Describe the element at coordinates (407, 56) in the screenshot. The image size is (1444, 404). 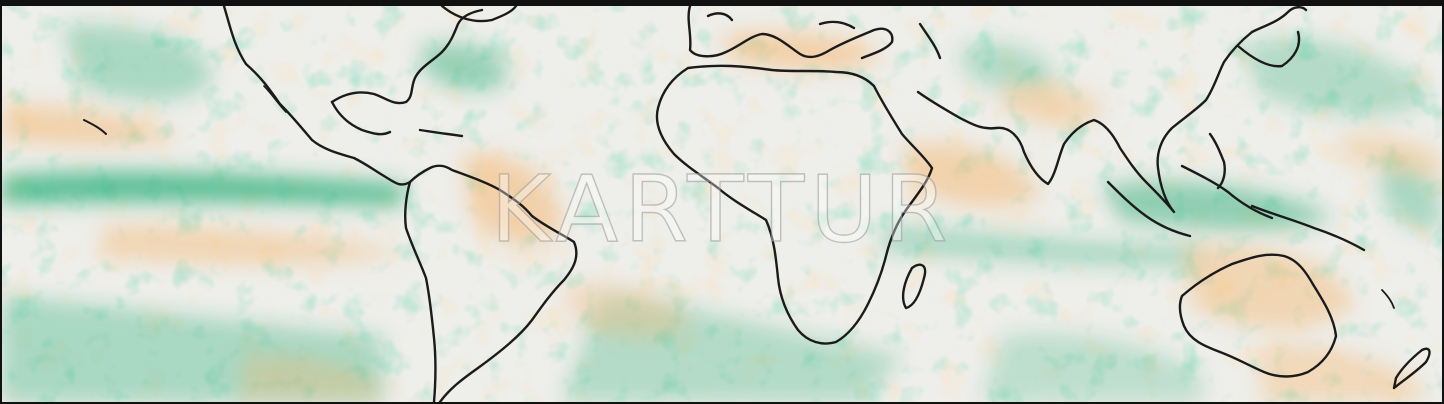
I see `north-america-east-coastline` at that location.